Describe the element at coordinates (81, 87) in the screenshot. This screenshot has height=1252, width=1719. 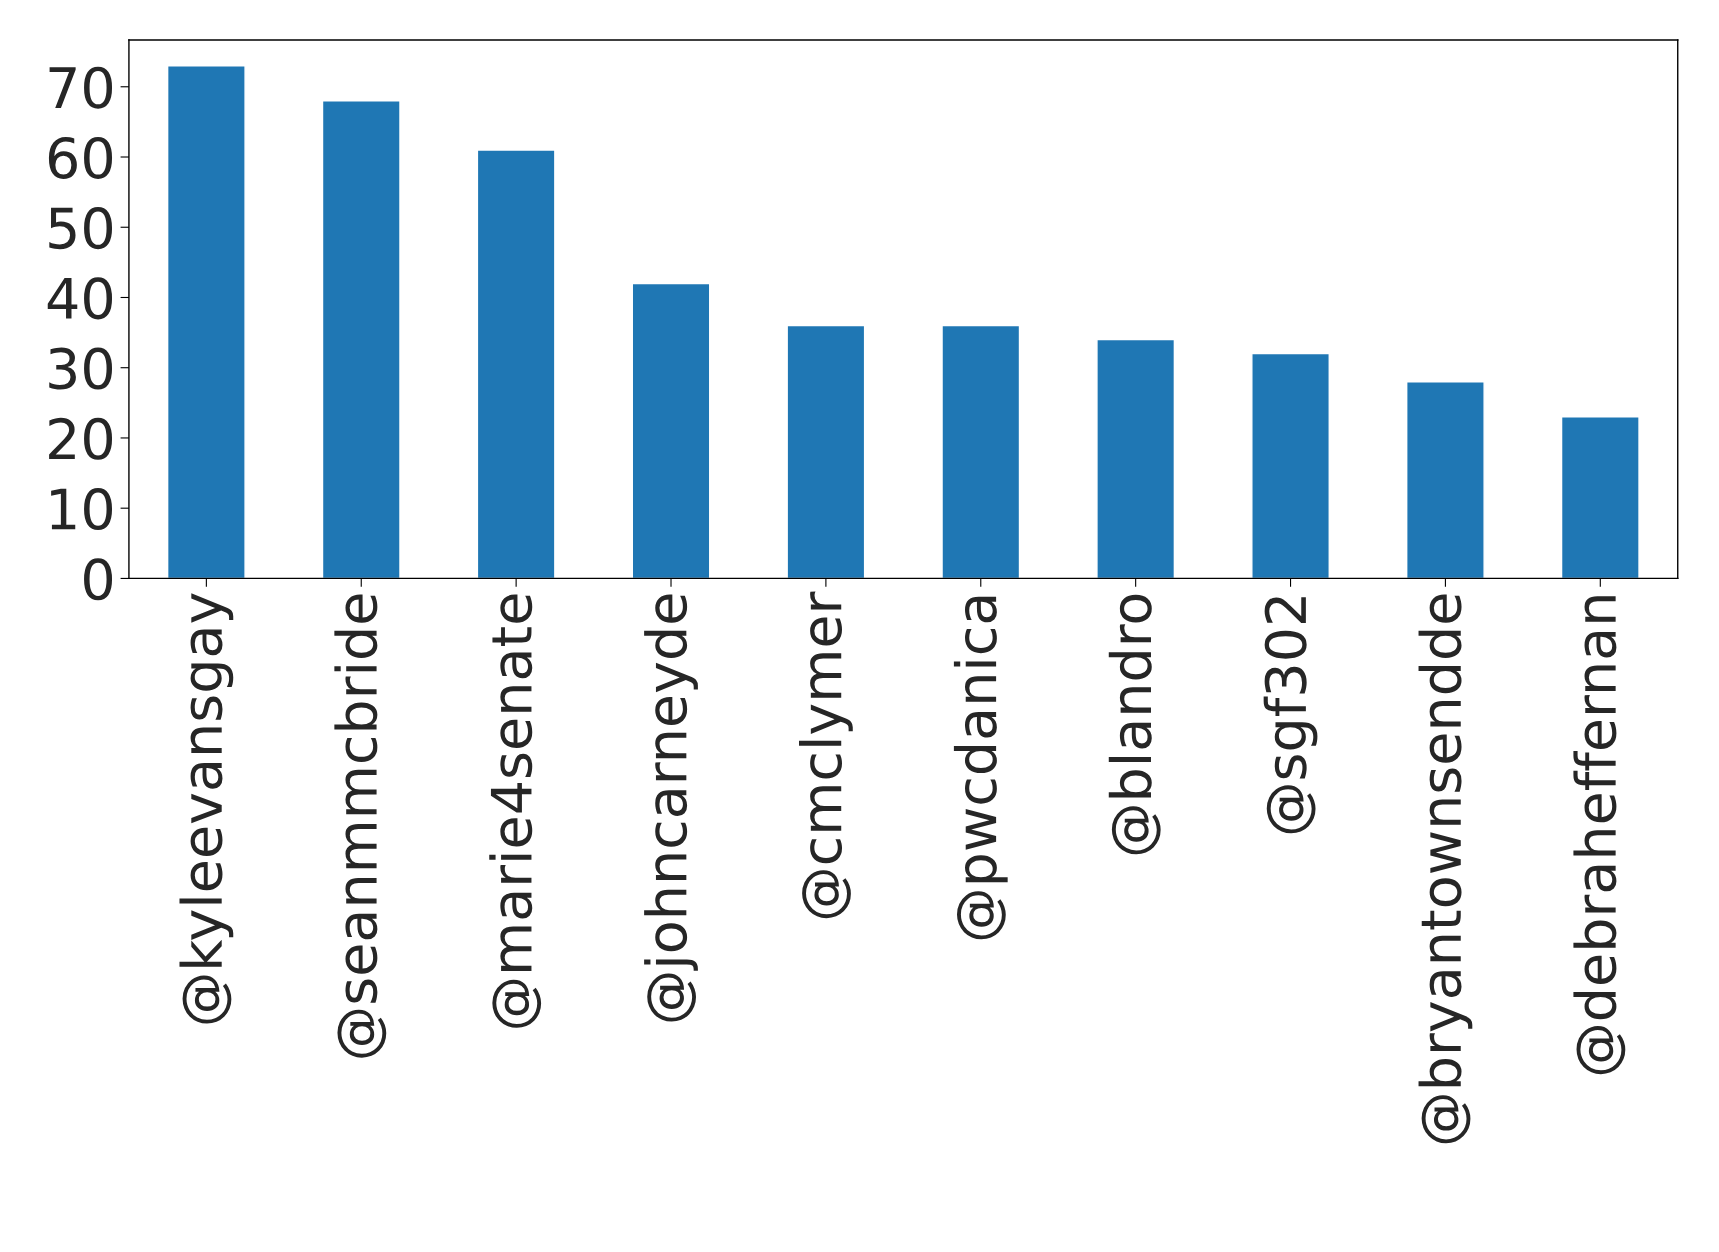
I see `y-tick-label: 70` at that location.